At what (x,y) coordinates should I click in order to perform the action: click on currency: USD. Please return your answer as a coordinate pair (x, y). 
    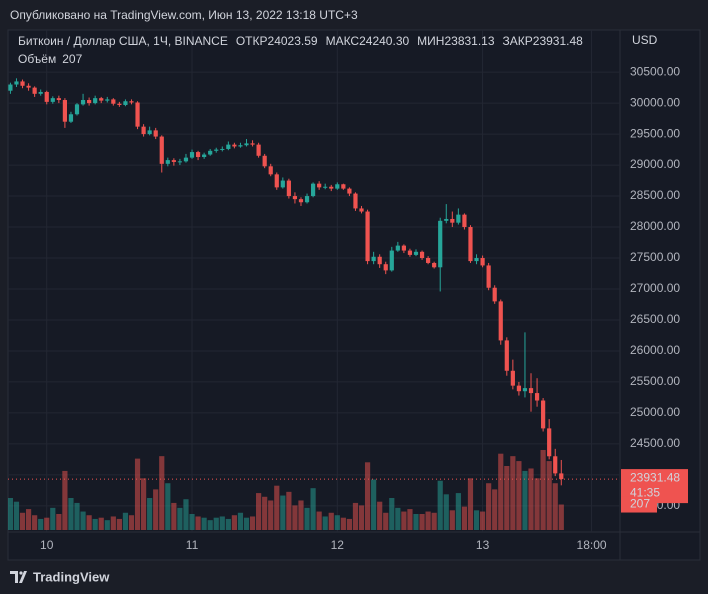
    Looking at the image, I should click on (645, 40).